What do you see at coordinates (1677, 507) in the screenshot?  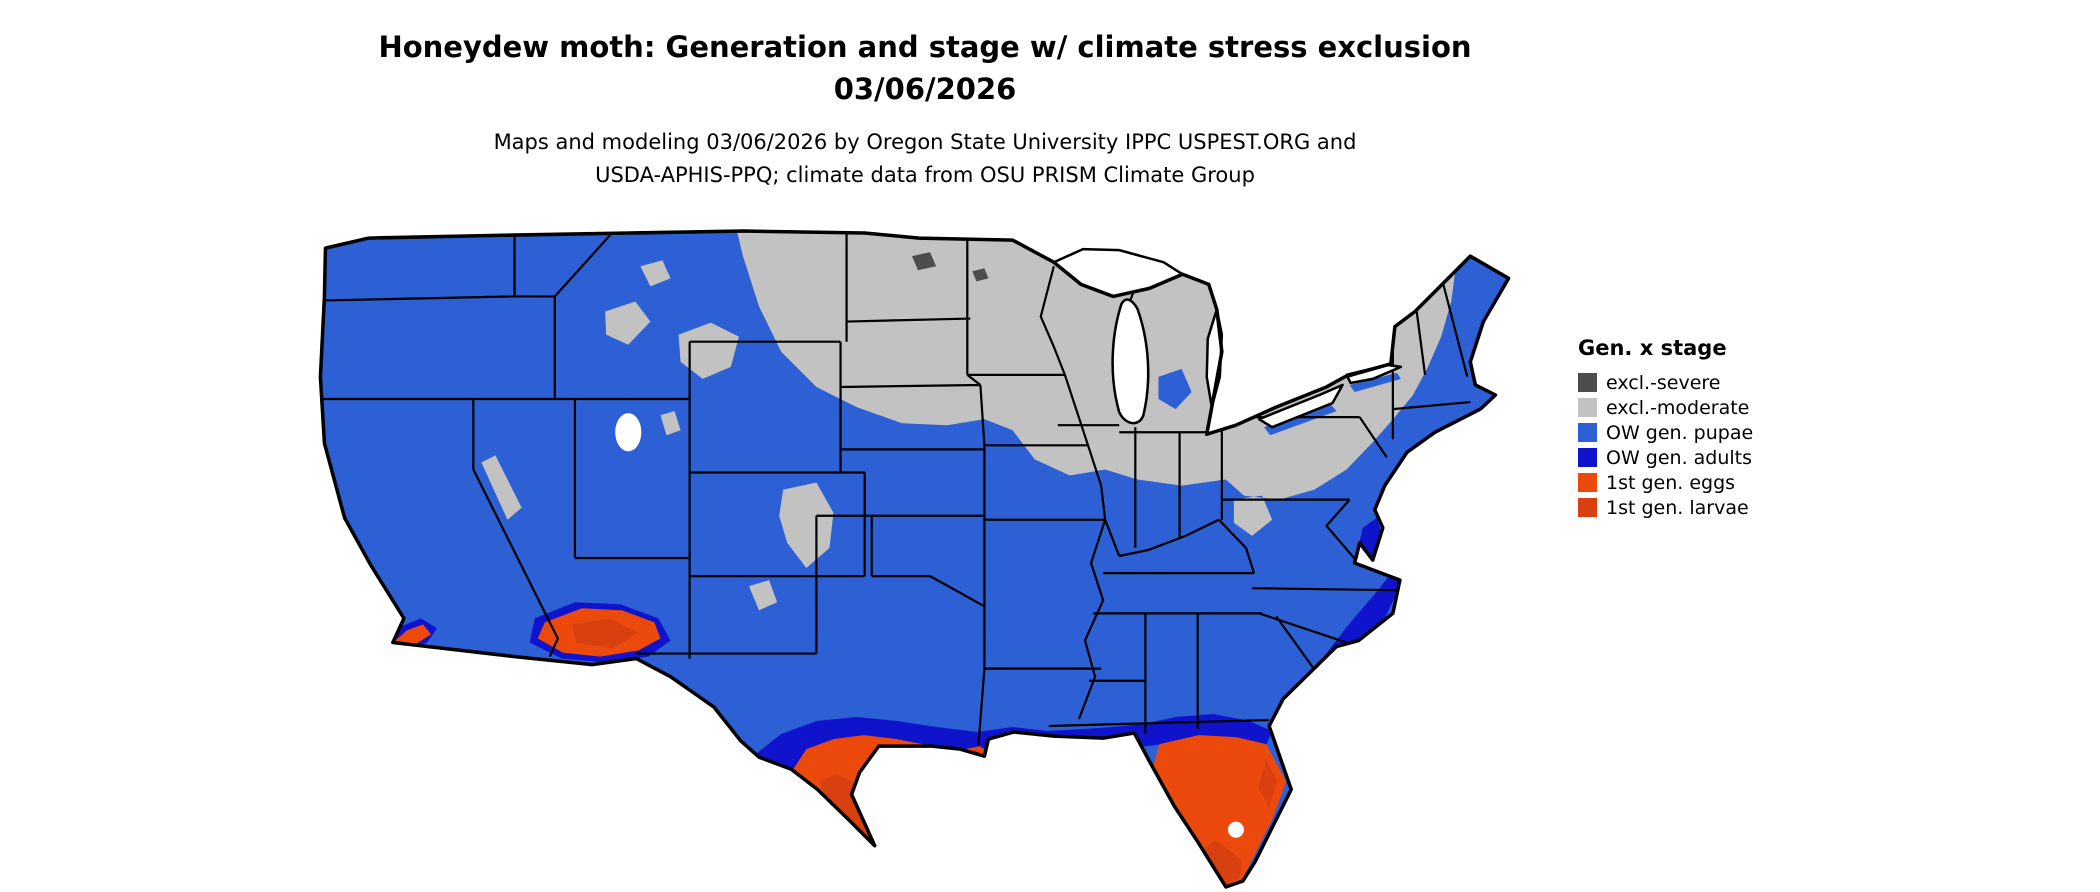 I see `legend-label-1st-gen-larvae: 1st gen. larvae` at bounding box center [1677, 507].